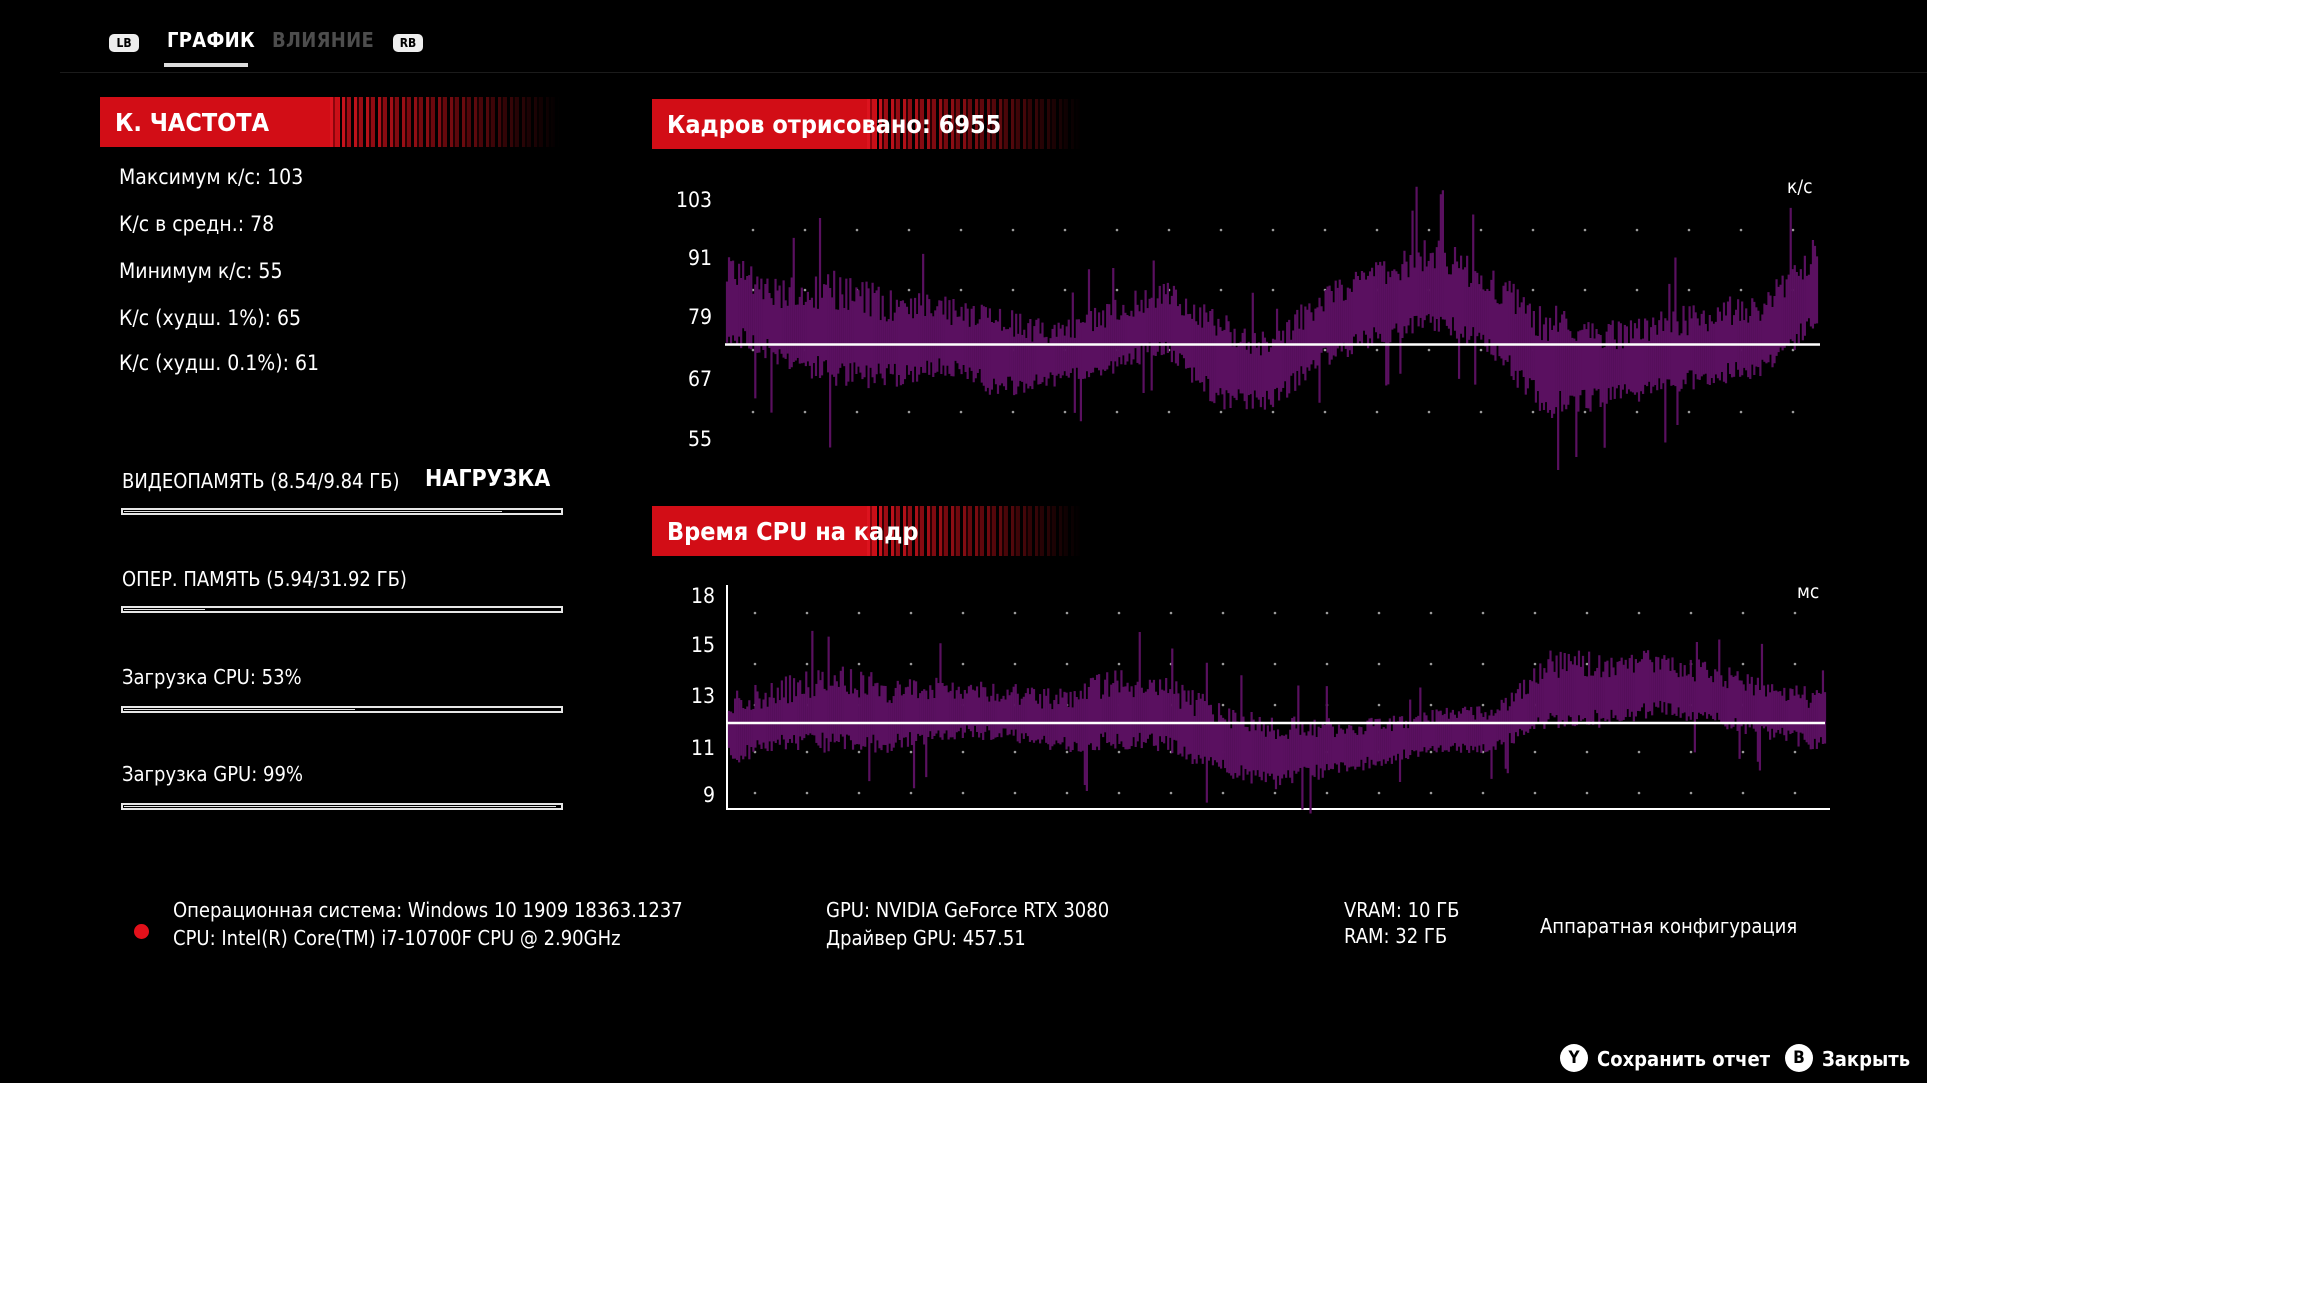 This screenshot has height=1296, width=2304. I want to click on status-dot-icon, so click(141, 931).